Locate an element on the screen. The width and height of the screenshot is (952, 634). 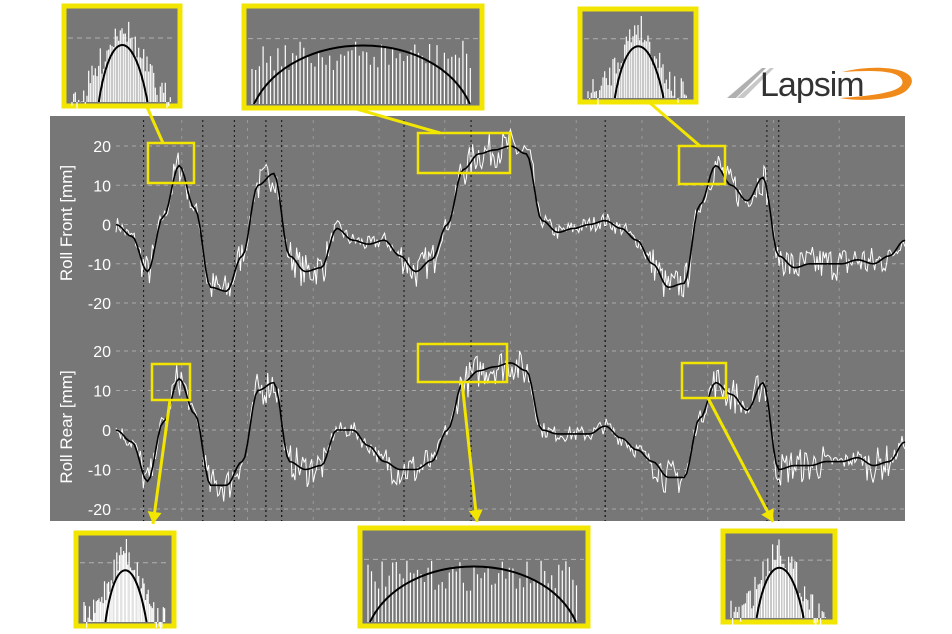
logo-text: Lapsim is located at coordinates (812, 85).